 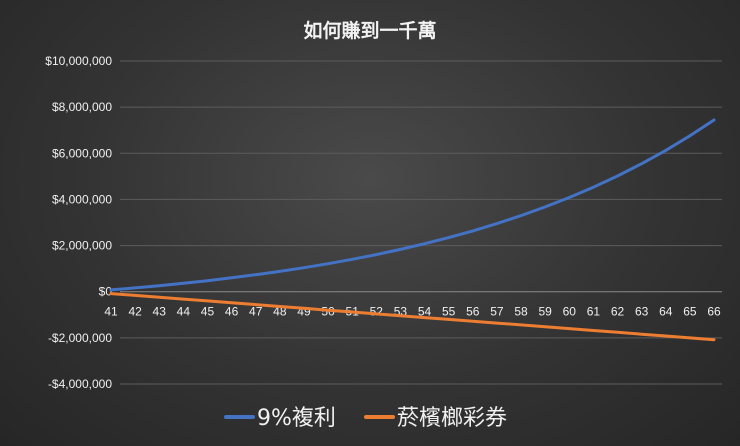 What do you see at coordinates (594, 312) in the screenshot?
I see `x-tick-label: 61` at bounding box center [594, 312].